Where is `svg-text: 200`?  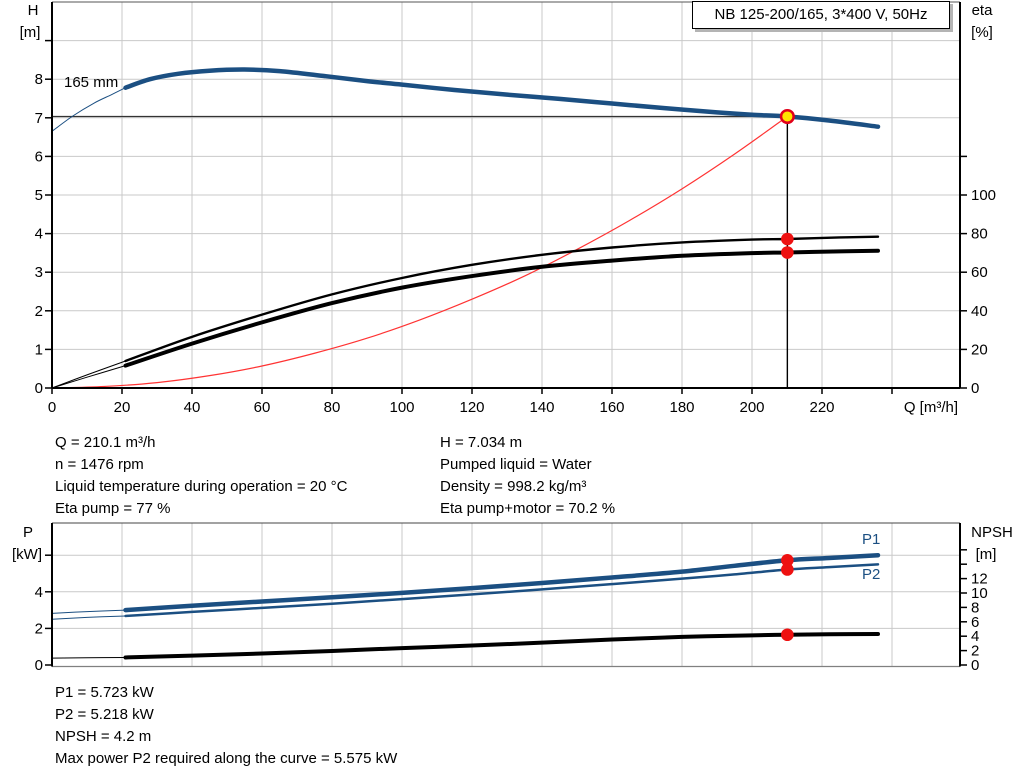
svg-text: 200 is located at coordinates (751, 407).